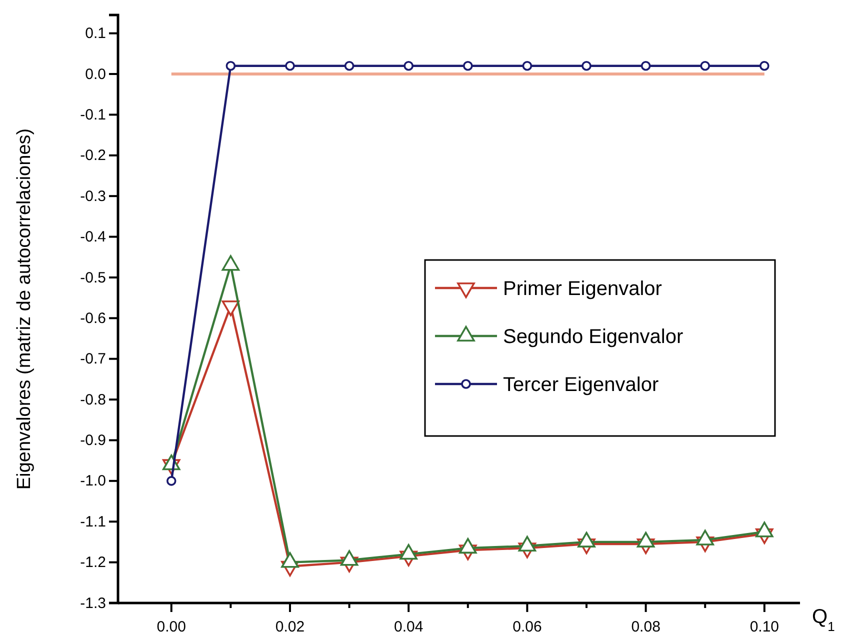  I want to click on x-tick-label: 0.00, so click(171, 627).